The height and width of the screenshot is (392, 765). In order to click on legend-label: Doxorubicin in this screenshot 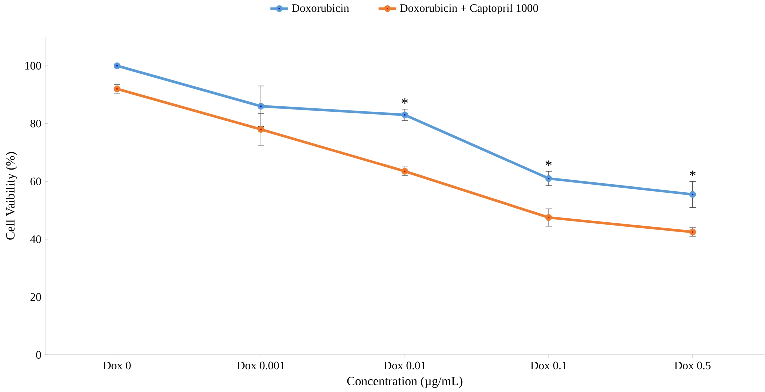, I will do `click(321, 8)`.